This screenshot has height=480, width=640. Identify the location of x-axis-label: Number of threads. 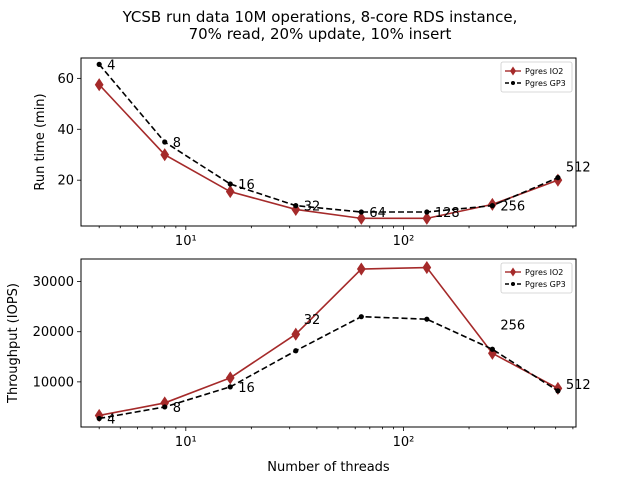
(328, 467).